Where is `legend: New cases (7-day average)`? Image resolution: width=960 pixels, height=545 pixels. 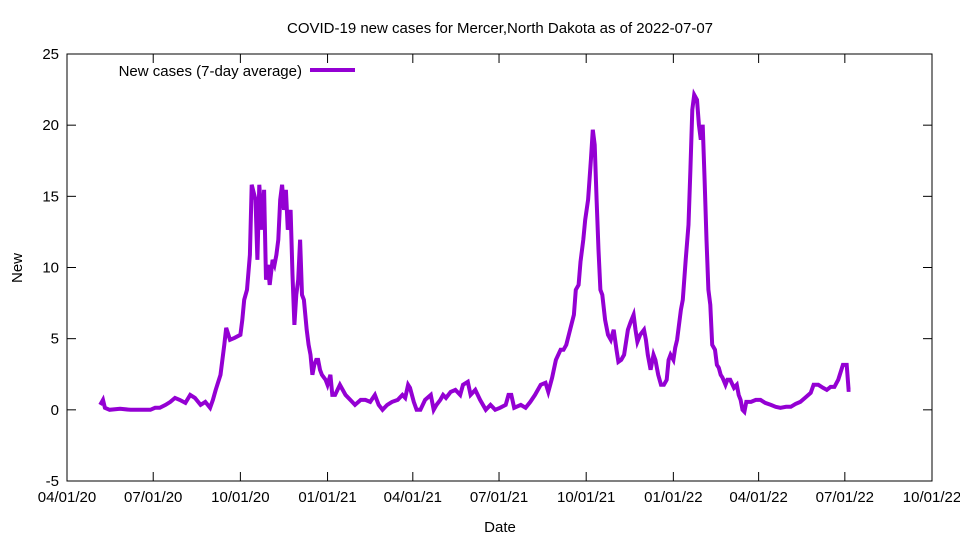 legend: New cases (7-day average) is located at coordinates (237, 71).